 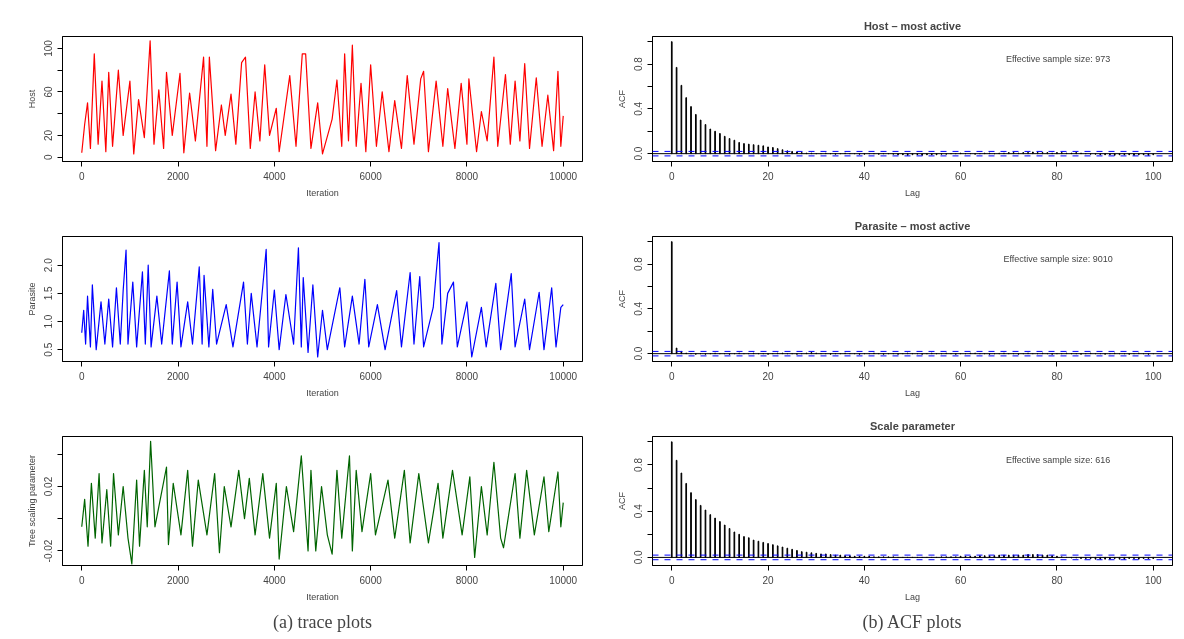 What do you see at coordinates (1058, 459) in the screenshot?
I see `annotation: Effective sample size: 616` at bounding box center [1058, 459].